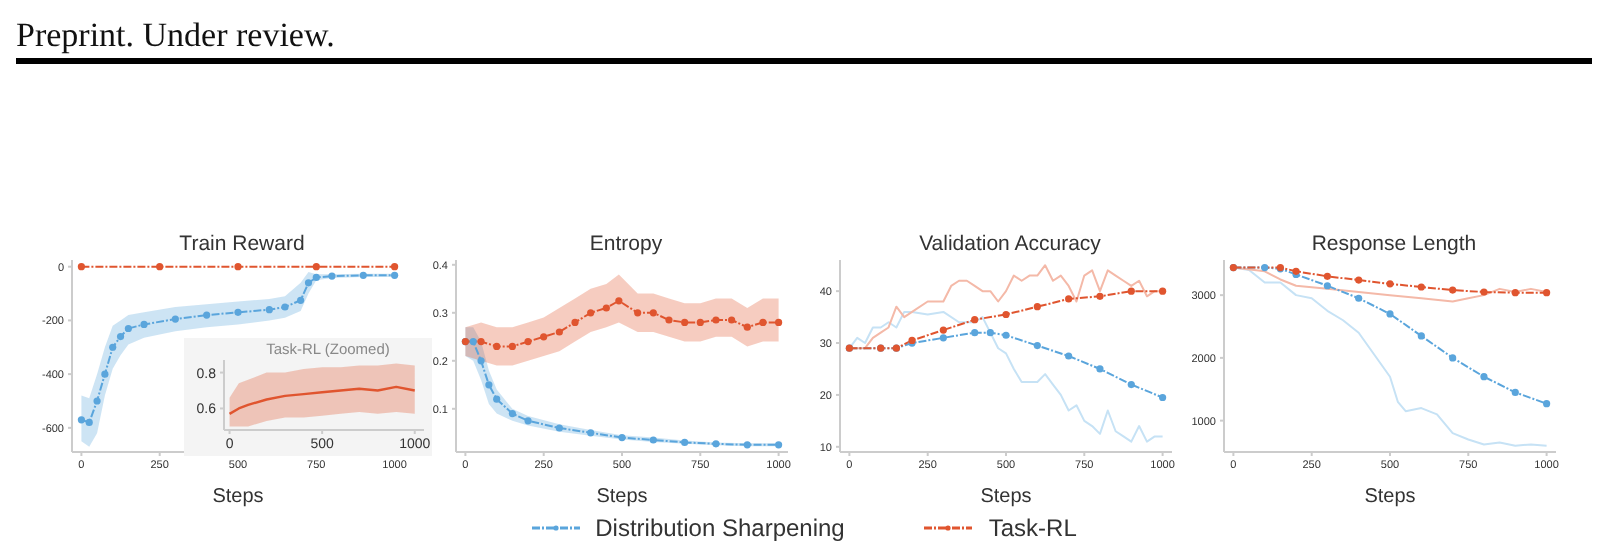  I want to click on legend-label: Distribution Sharpening, so click(720, 528).